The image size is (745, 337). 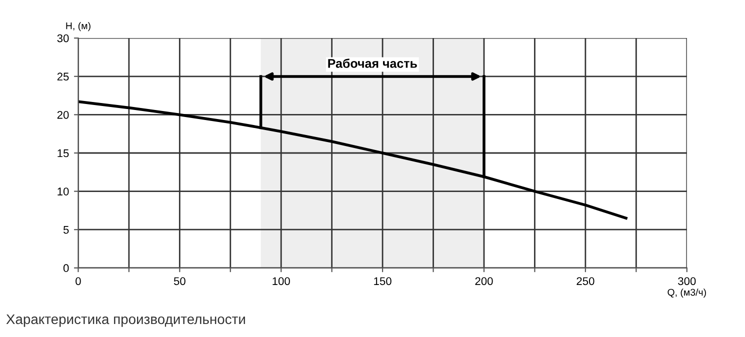 What do you see at coordinates (66, 230) in the screenshot?
I see `y-tick-label: 5` at bounding box center [66, 230].